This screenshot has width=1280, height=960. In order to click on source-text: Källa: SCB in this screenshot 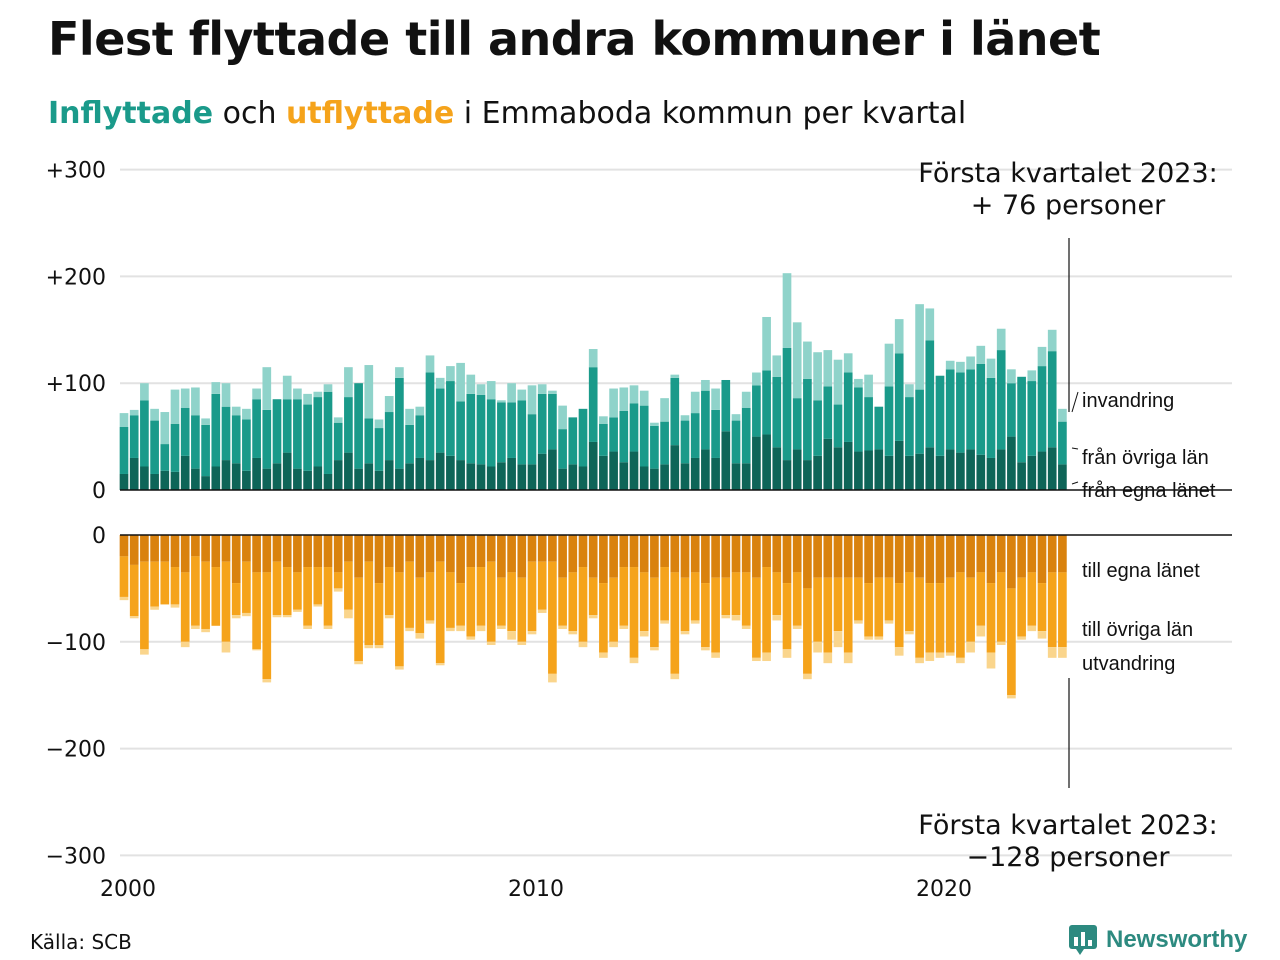, I will do `click(81, 942)`.